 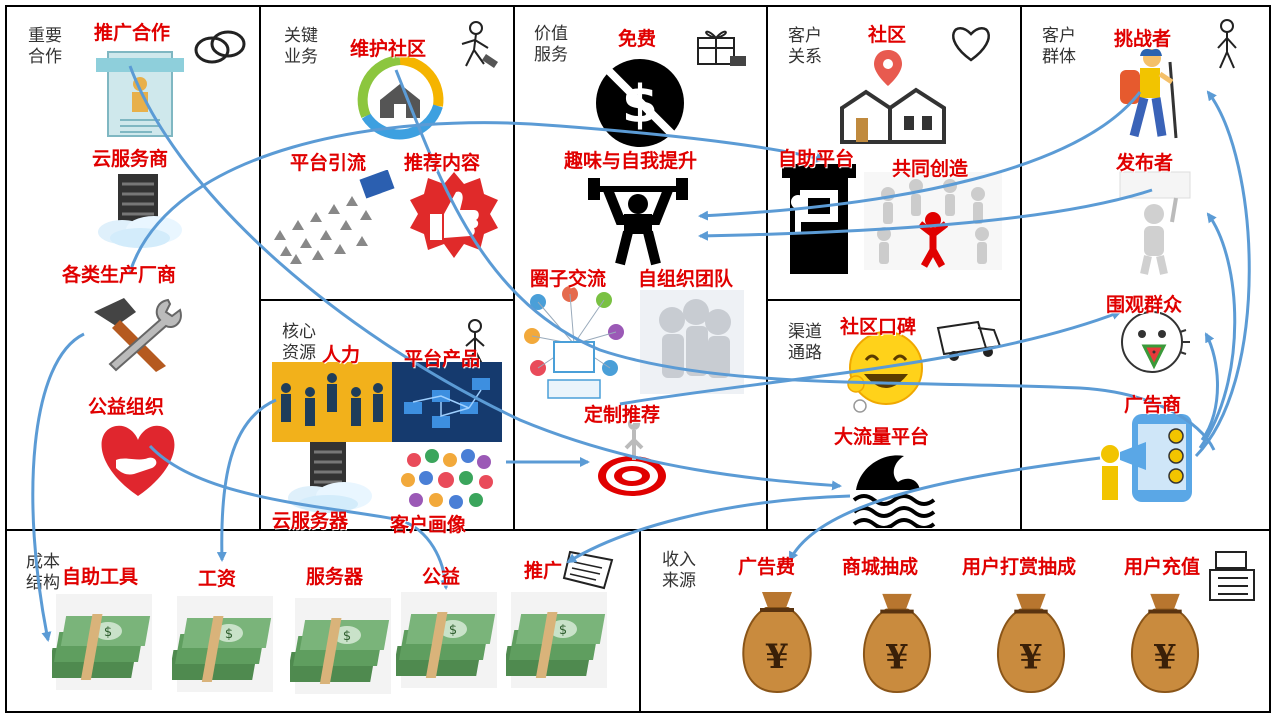 I want to click on label-mall-commission: 商城抽成, so click(x=880, y=567).